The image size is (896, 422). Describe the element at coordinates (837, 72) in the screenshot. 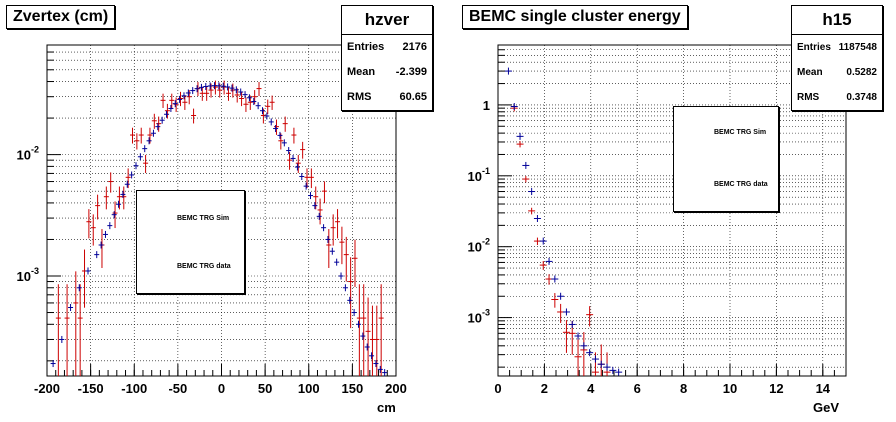

I see `right-stats-row-mean: Mean 0.5282` at that location.